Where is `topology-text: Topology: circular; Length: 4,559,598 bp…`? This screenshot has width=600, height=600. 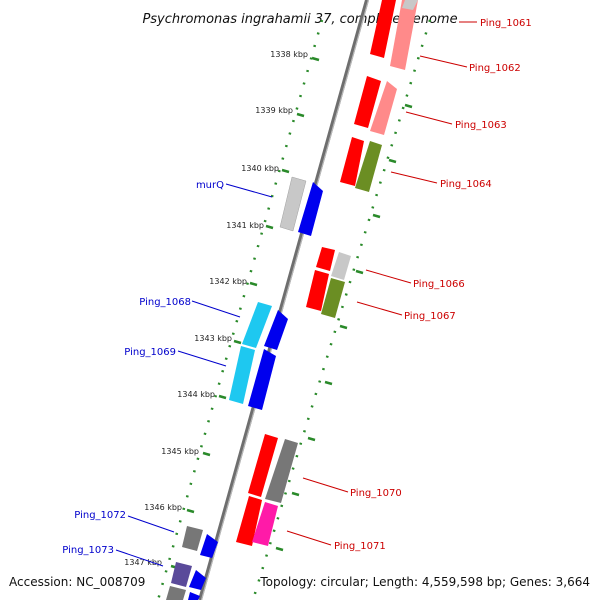 topology-text: Topology: circular; Length: 4,559,598 bp… is located at coordinates (424, 582).